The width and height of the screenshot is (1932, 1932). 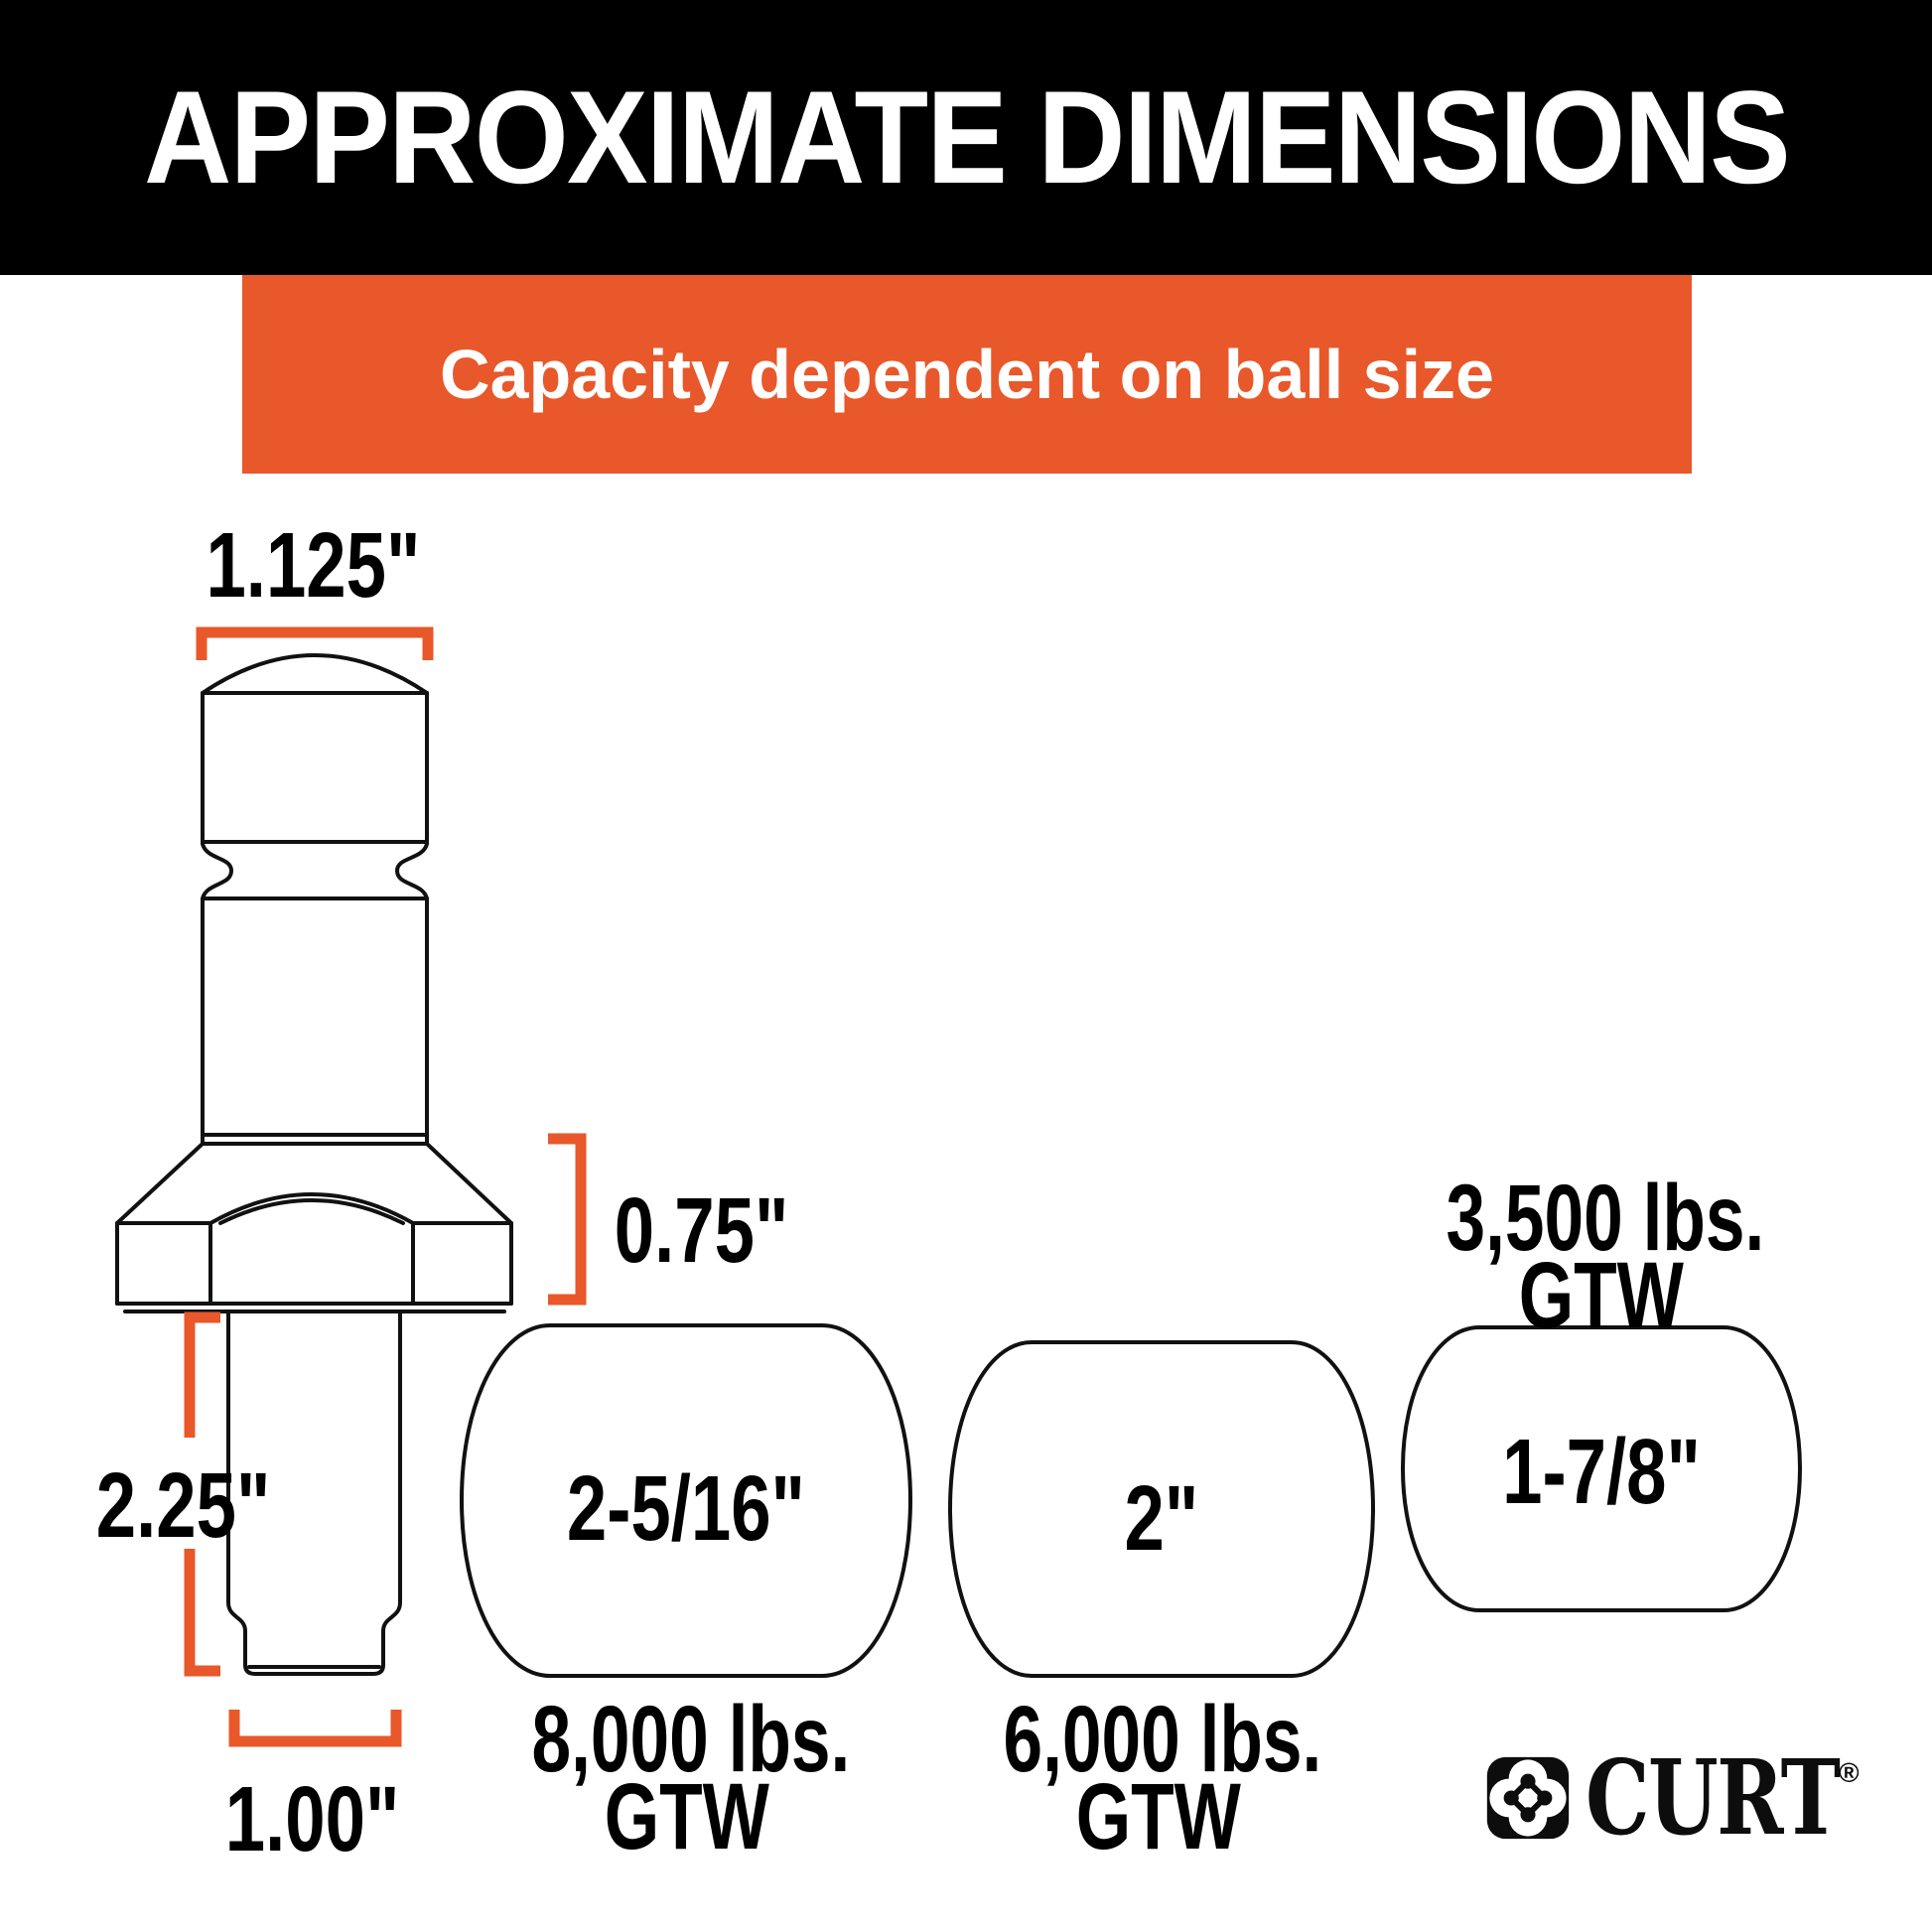 I want to click on label-ball-size-3: 1-7/8", so click(x=1602, y=1472).